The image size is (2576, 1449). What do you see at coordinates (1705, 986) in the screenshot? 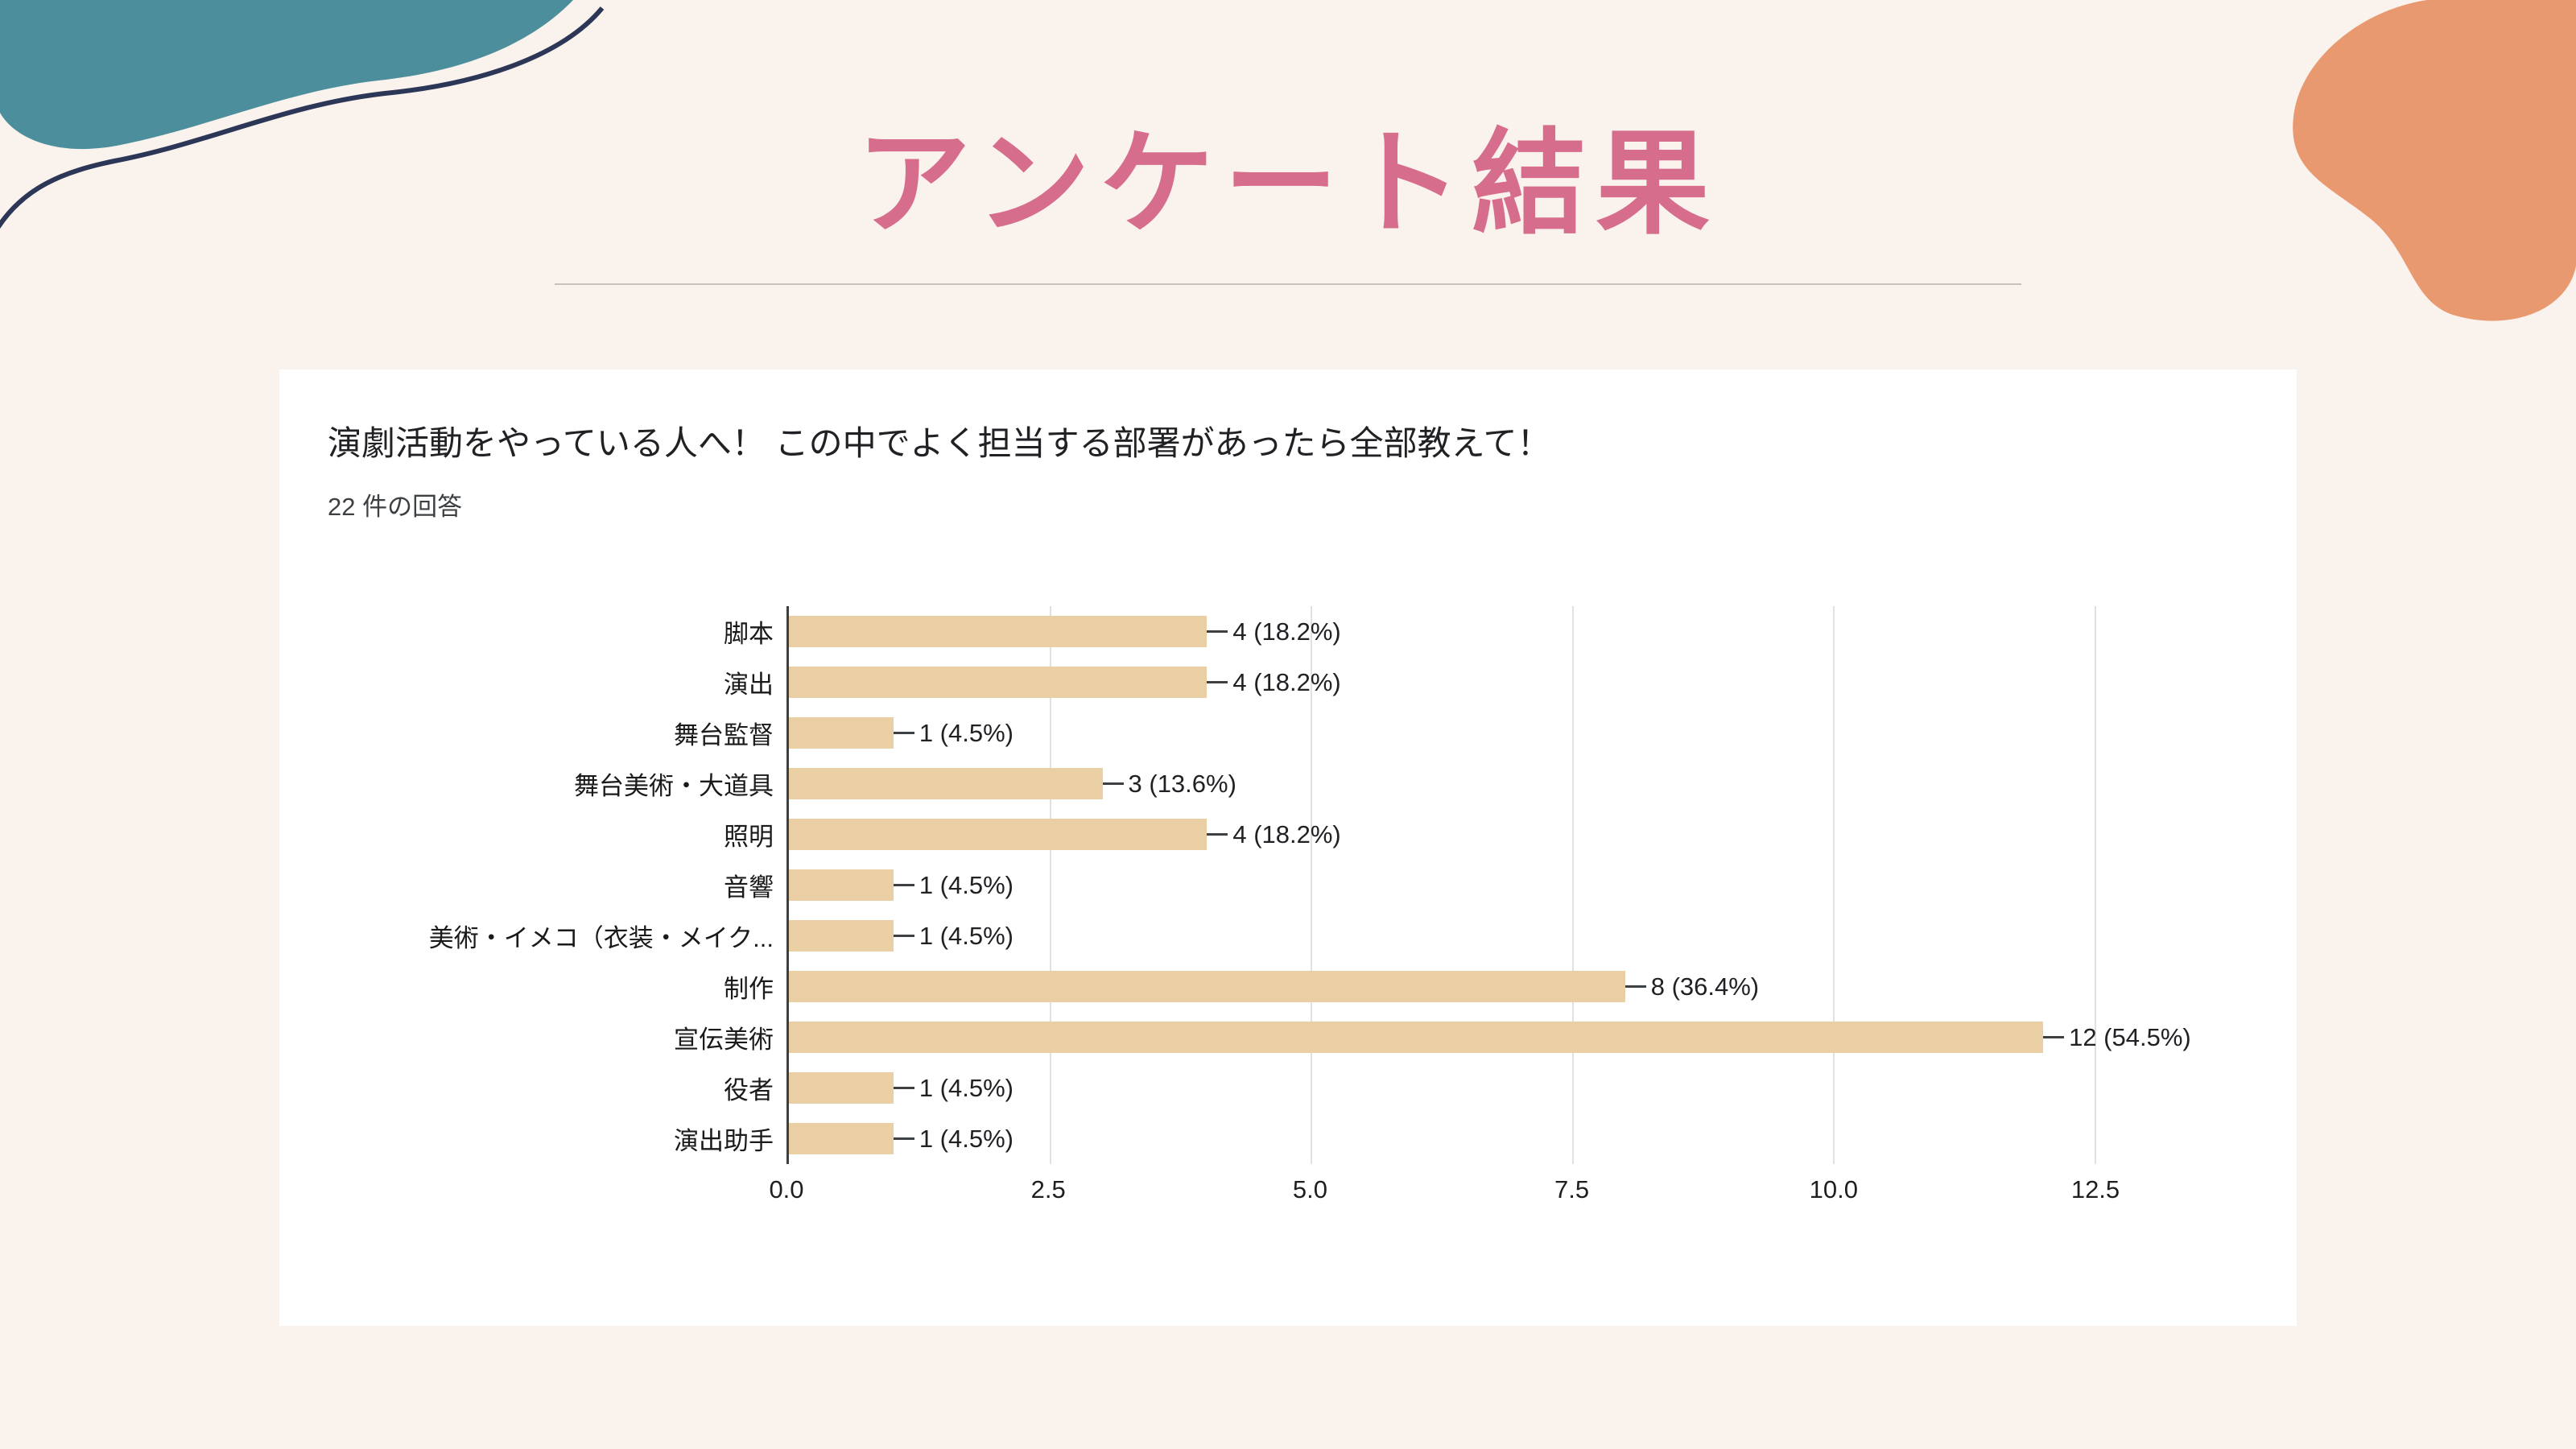
I see `bar-value-label: 8 (36.4%)` at bounding box center [1705, 986].